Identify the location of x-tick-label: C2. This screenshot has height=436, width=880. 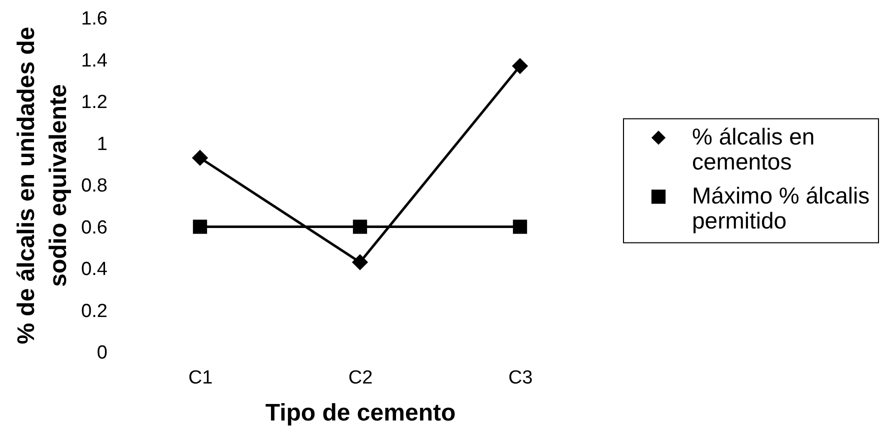
(360, 378).